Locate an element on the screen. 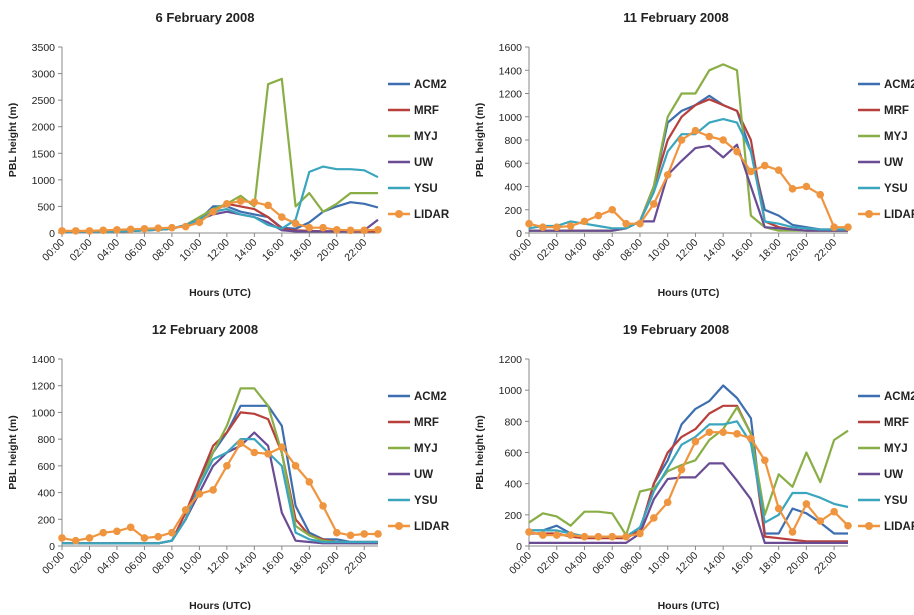 This screenshot has width=914, height=615. legend-label: UW is located at coordinates (423, 475).